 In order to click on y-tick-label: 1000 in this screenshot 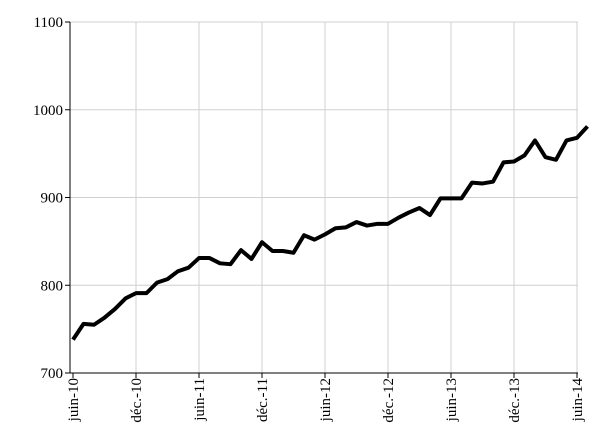, I will do `click(48, 111)`.